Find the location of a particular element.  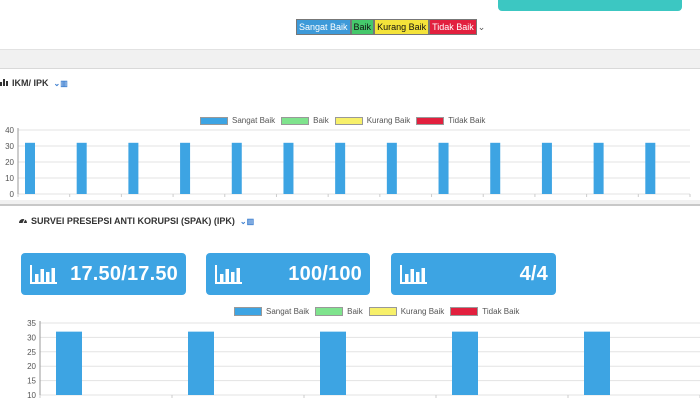

chart-icon is located at coordinates (4, 83).